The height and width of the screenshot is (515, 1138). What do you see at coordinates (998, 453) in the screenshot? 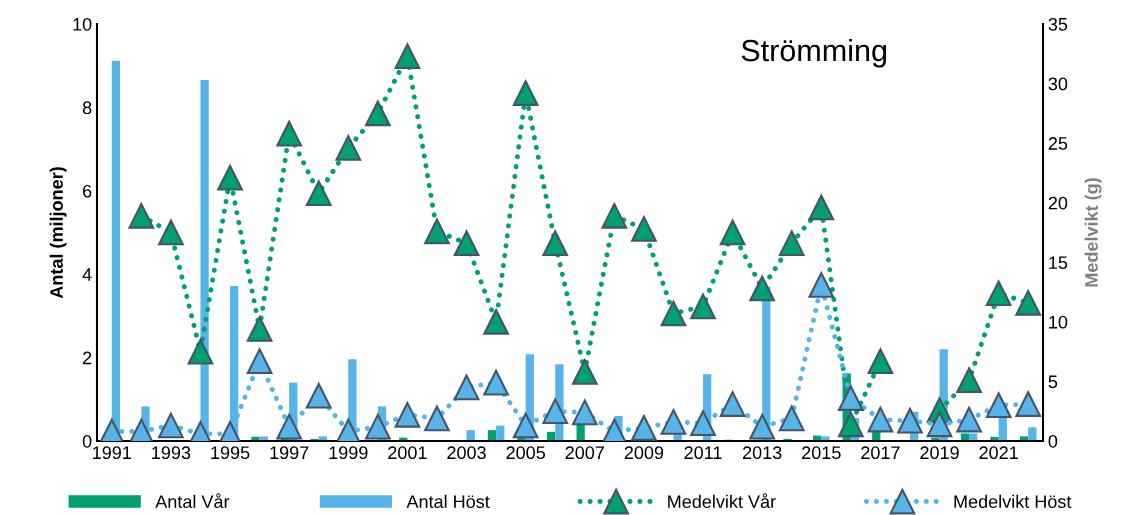
I see `x-tick-label: 2021` at bounding box center [998, 453].